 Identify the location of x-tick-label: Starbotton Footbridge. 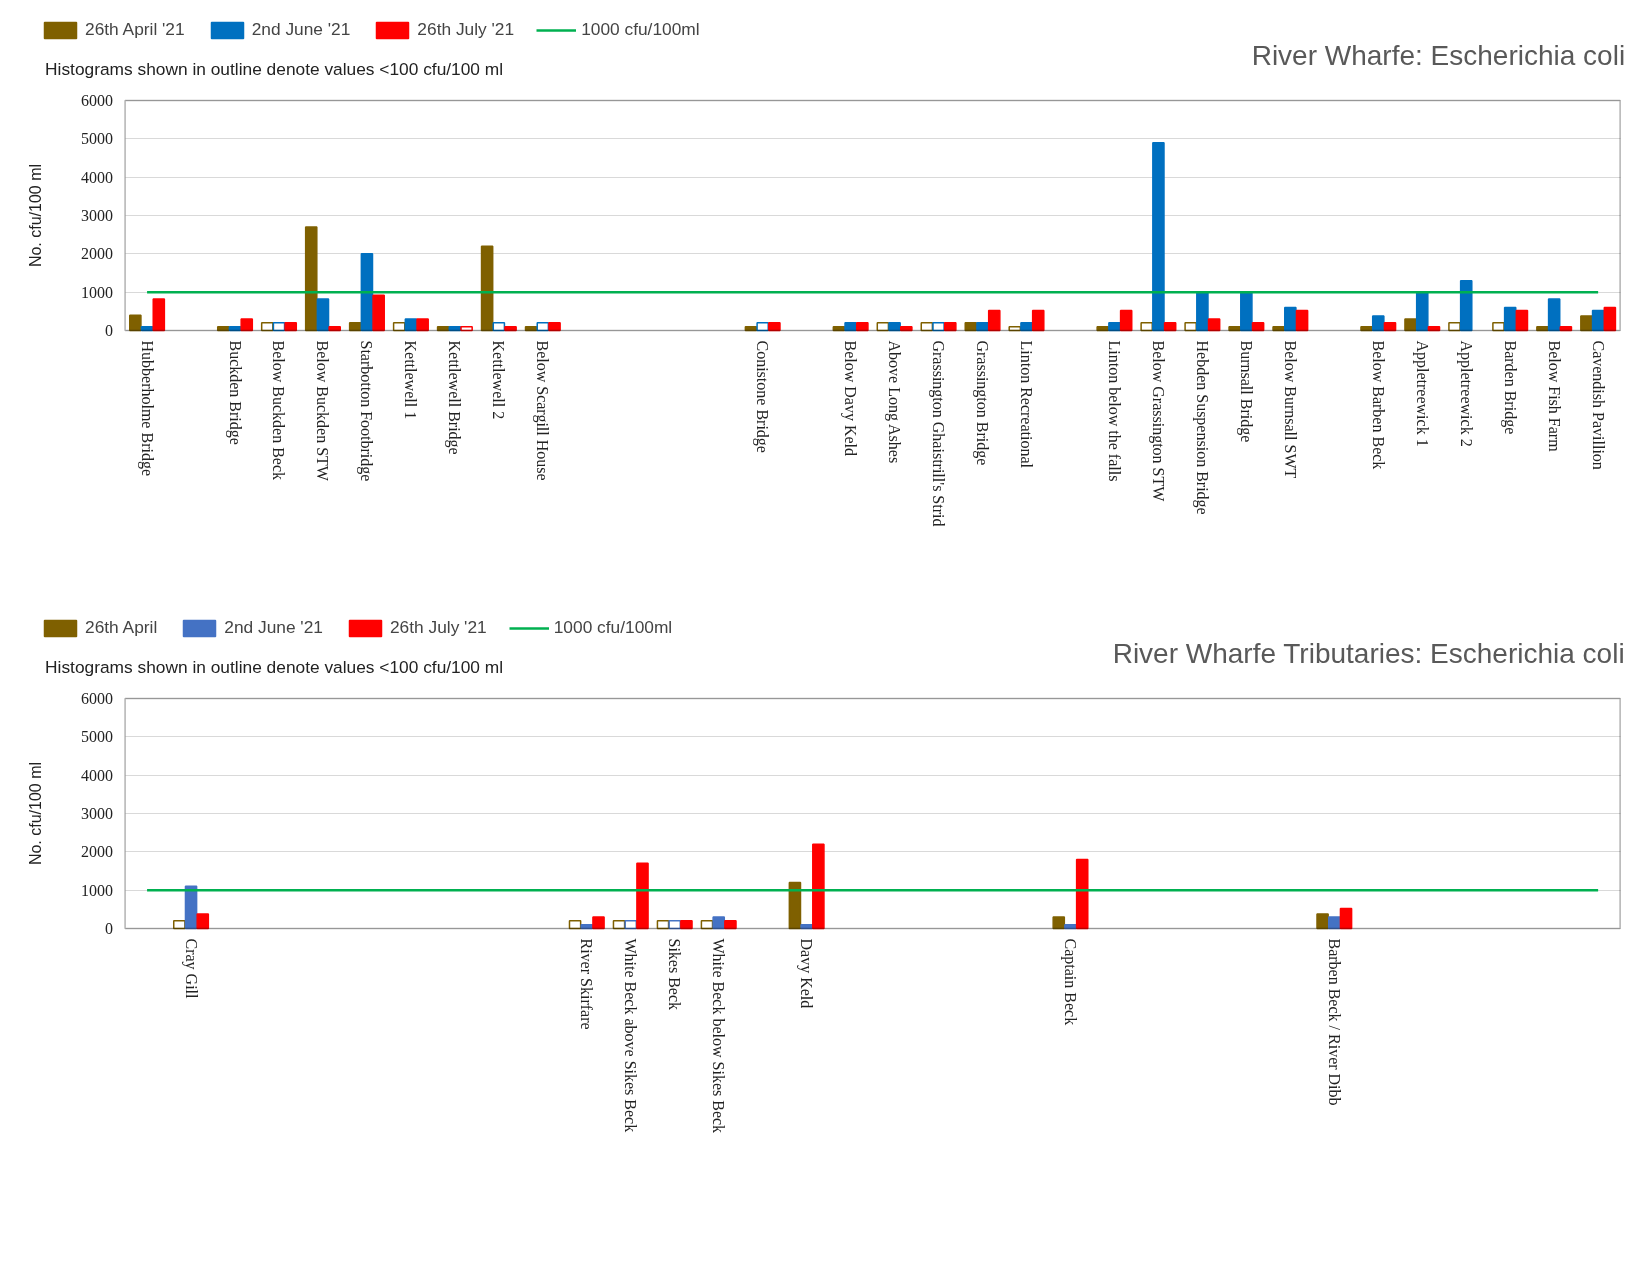
(366, 411).